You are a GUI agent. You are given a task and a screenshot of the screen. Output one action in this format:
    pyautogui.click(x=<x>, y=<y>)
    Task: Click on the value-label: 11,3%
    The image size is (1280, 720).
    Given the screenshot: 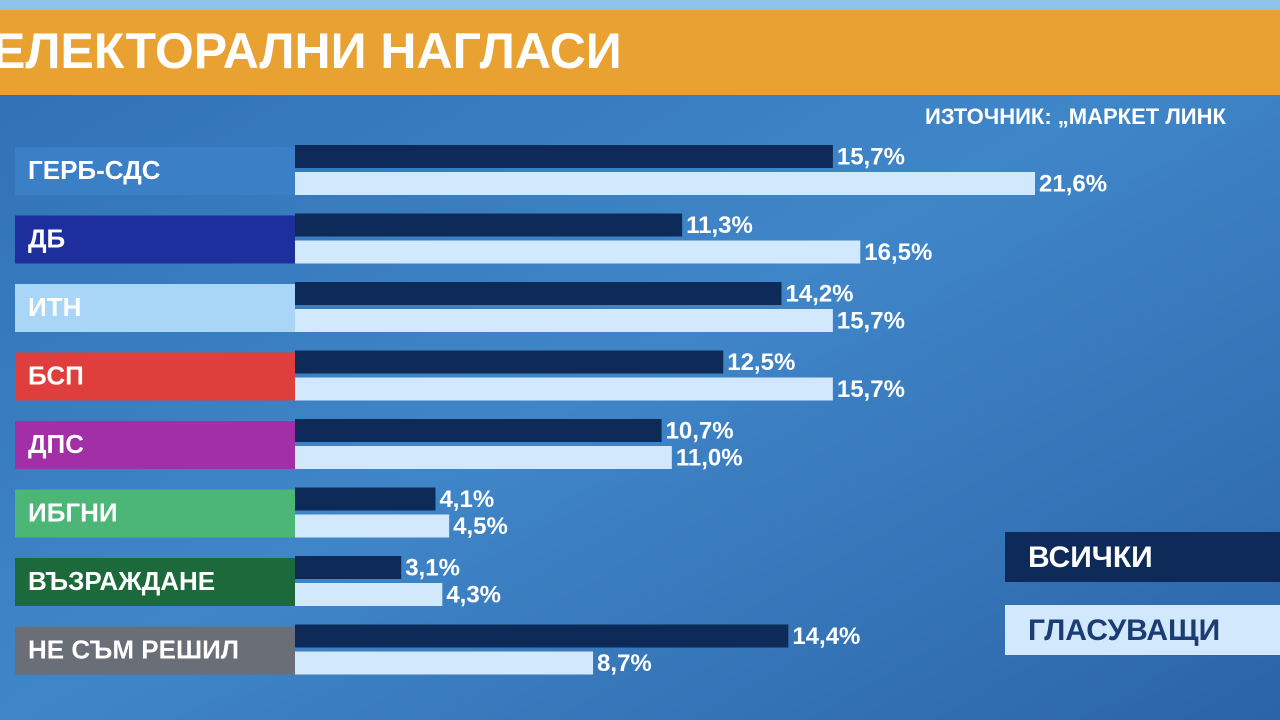 What is the action you would take?
    pyautogui.click(x=719, y=225)
    